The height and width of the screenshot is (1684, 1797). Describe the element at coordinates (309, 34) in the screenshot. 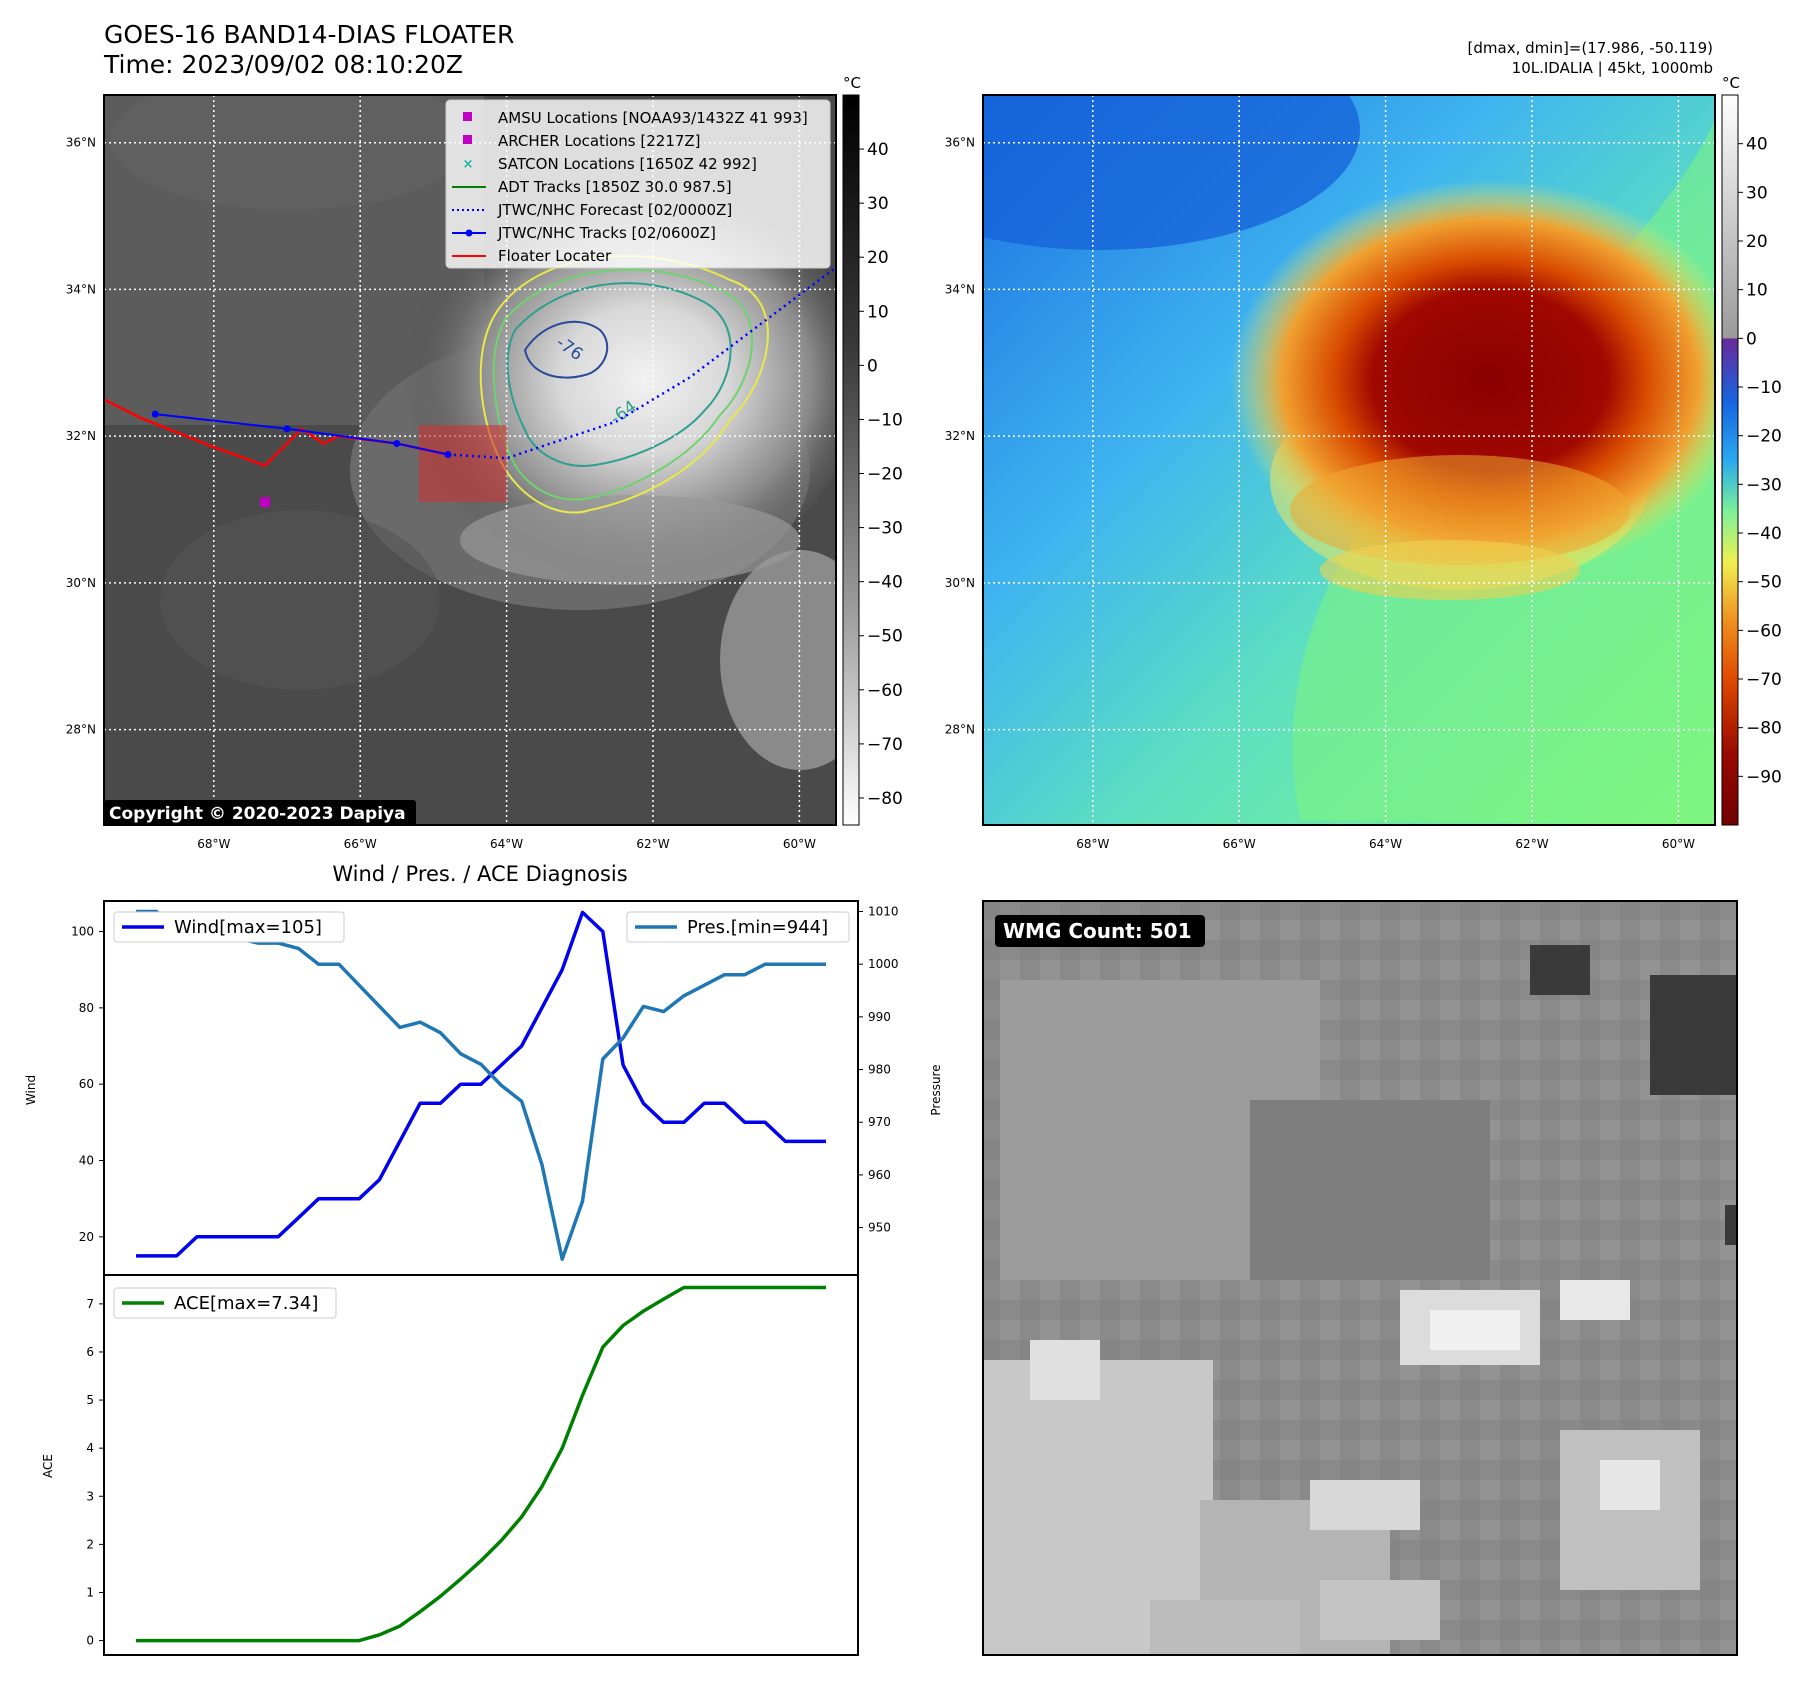

I see `figure-title-line1: GOES-16 BAND14-DIAS FLOATER` at that location.